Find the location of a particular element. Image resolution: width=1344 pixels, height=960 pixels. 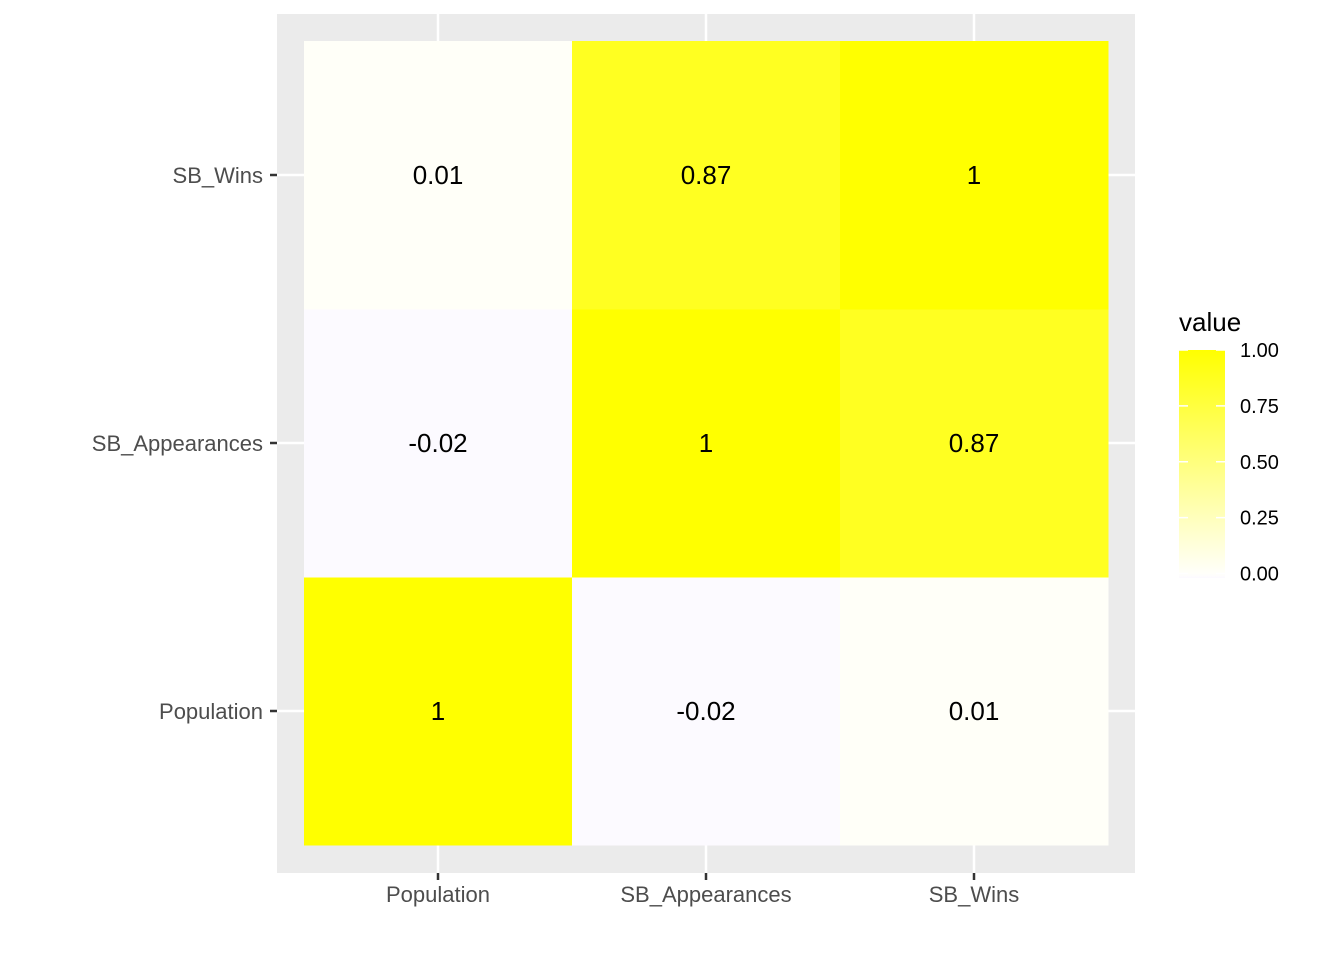

y-axis: Population SB_Appearances SB_Wins is located at coordinates (184, 443).